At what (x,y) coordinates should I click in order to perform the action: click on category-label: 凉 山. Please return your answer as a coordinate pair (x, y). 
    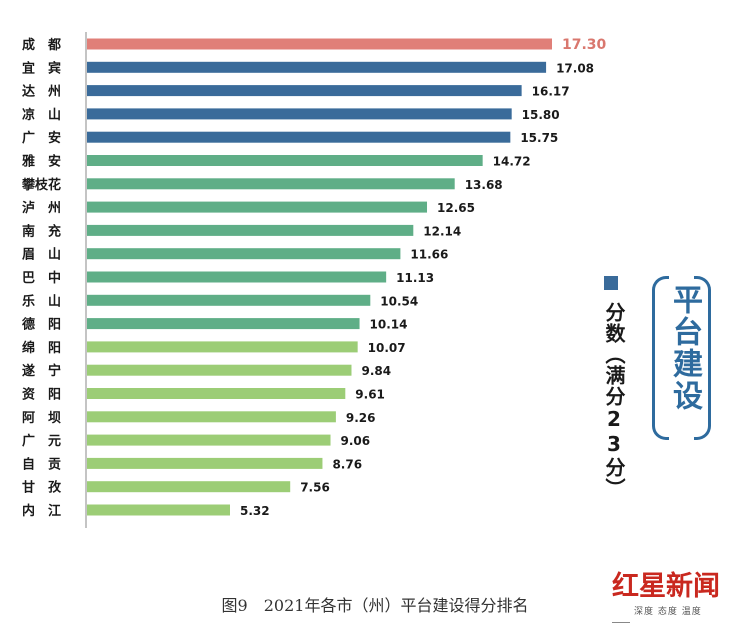
    Looking at the image, I should click on (41, 115).